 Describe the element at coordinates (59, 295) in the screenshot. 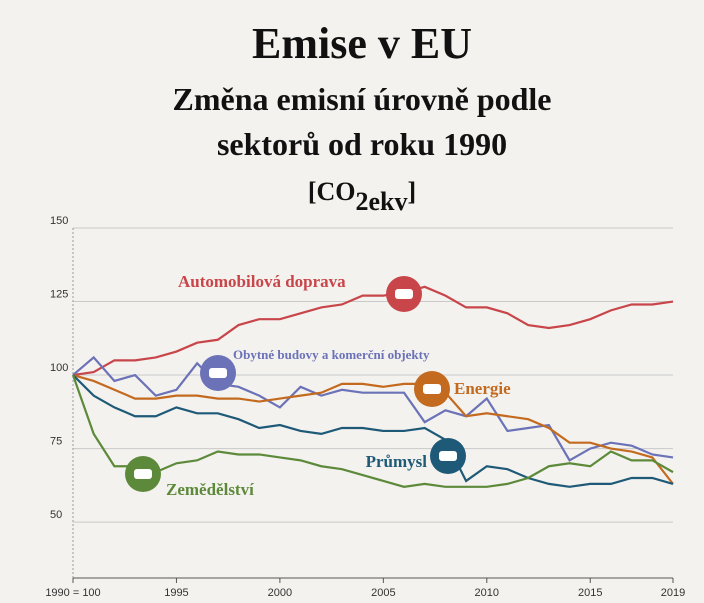

I see `y-tick-label: 125` at that location.